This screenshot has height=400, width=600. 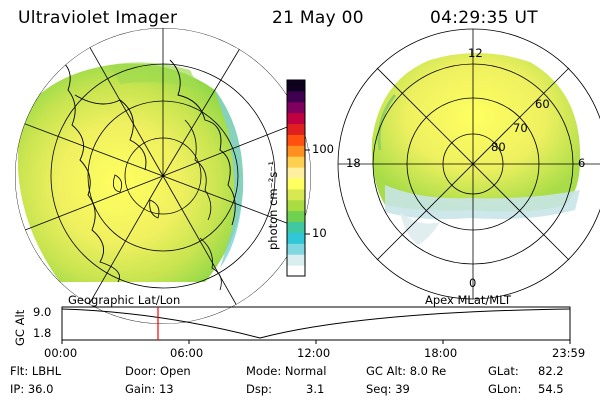 I want to click on mlat-60-label: 60, so click(x=542, y=104).